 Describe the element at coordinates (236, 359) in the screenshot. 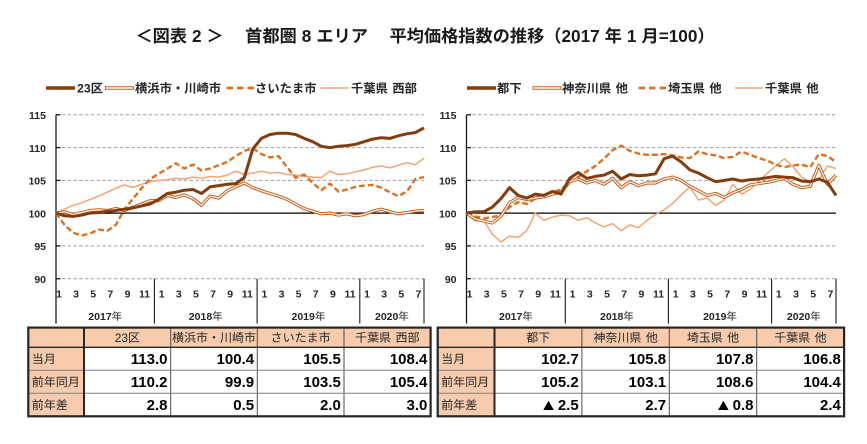

I see `svg-text: 100.4` at that location.